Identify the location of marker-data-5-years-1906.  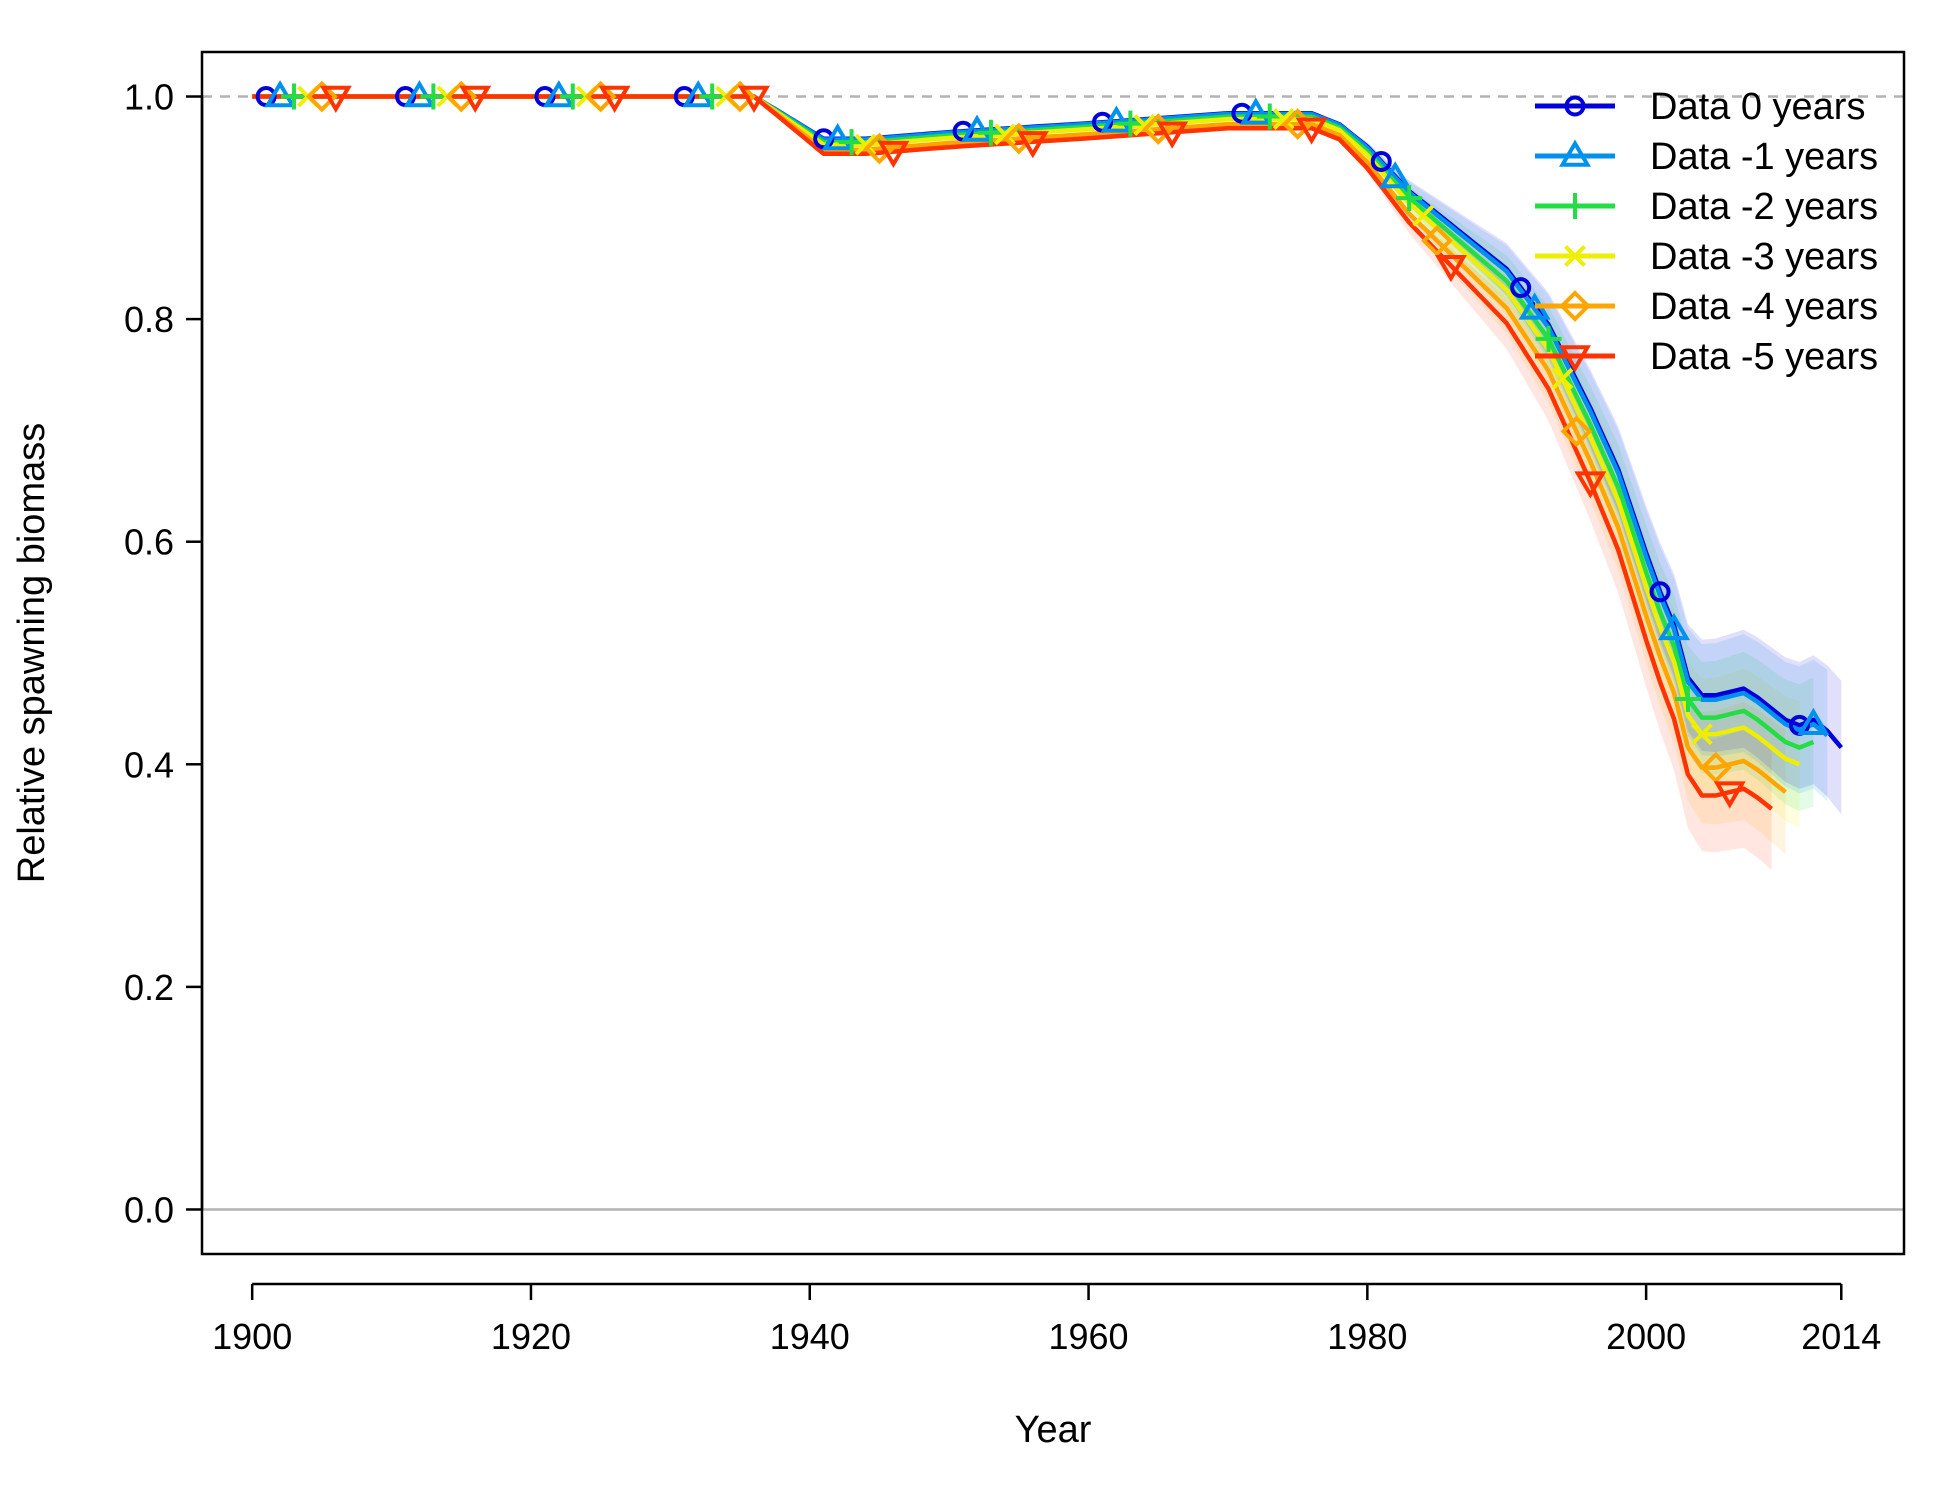
(335, 99).